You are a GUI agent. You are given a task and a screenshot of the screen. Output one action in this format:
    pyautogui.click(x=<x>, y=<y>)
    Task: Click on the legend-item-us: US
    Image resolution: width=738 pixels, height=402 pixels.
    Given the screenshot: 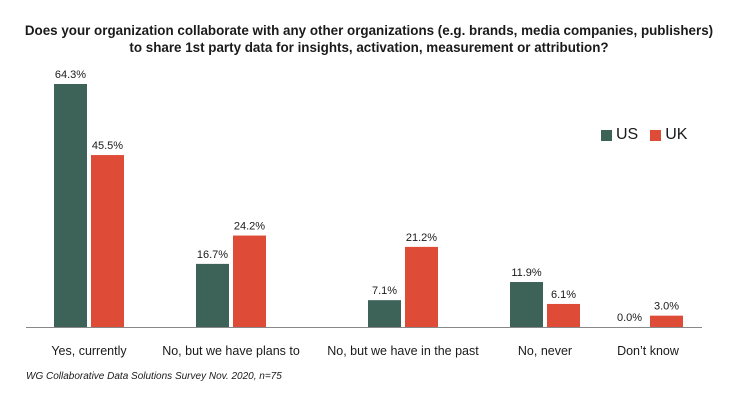 What is the action you would take?
    pyautogui.click(x=619, y=135)
    